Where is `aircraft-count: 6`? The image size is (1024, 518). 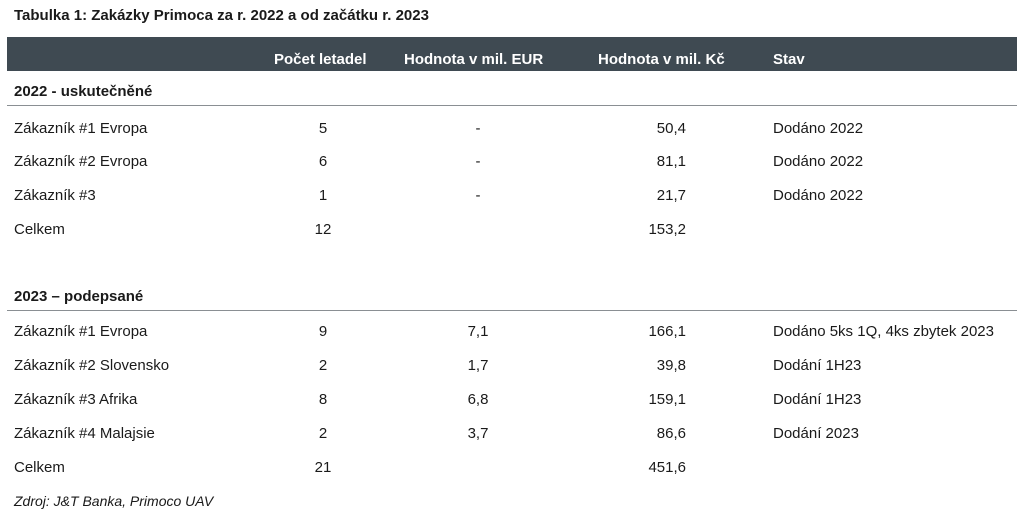
aircraft-count: 6 is located at coordinates (323, 161).